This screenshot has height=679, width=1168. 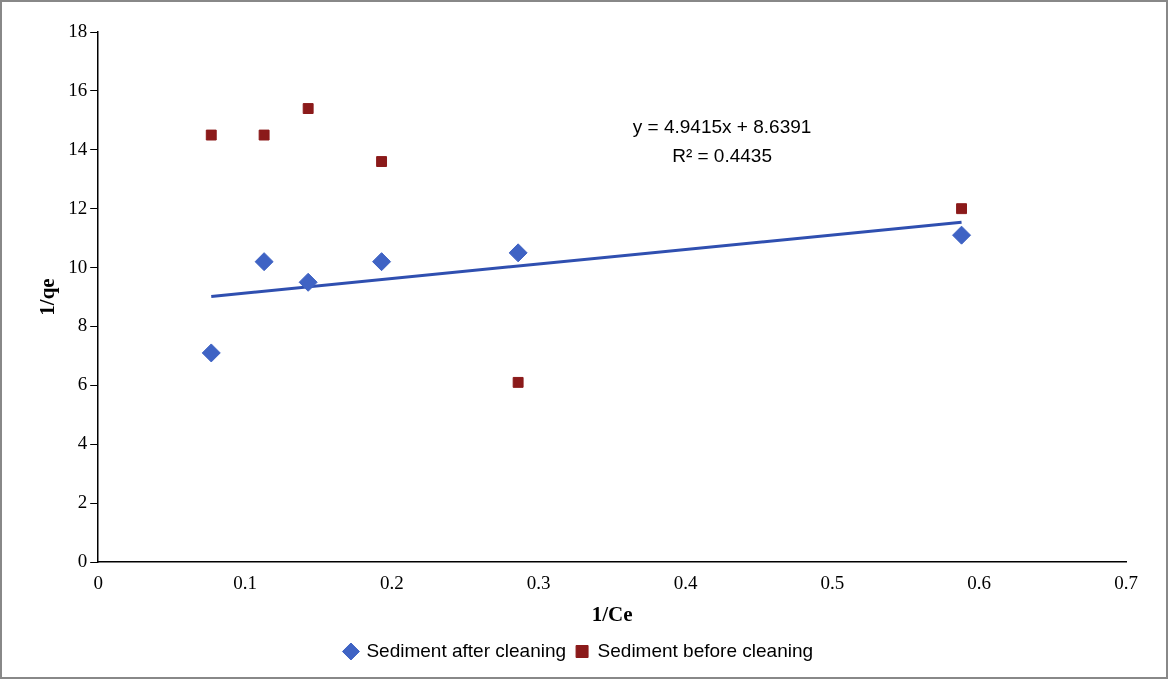 What do you see at coordinates (78, 148) in the screenshot?
I see `y-tick-label: 14` at bounding box center [78, 148].